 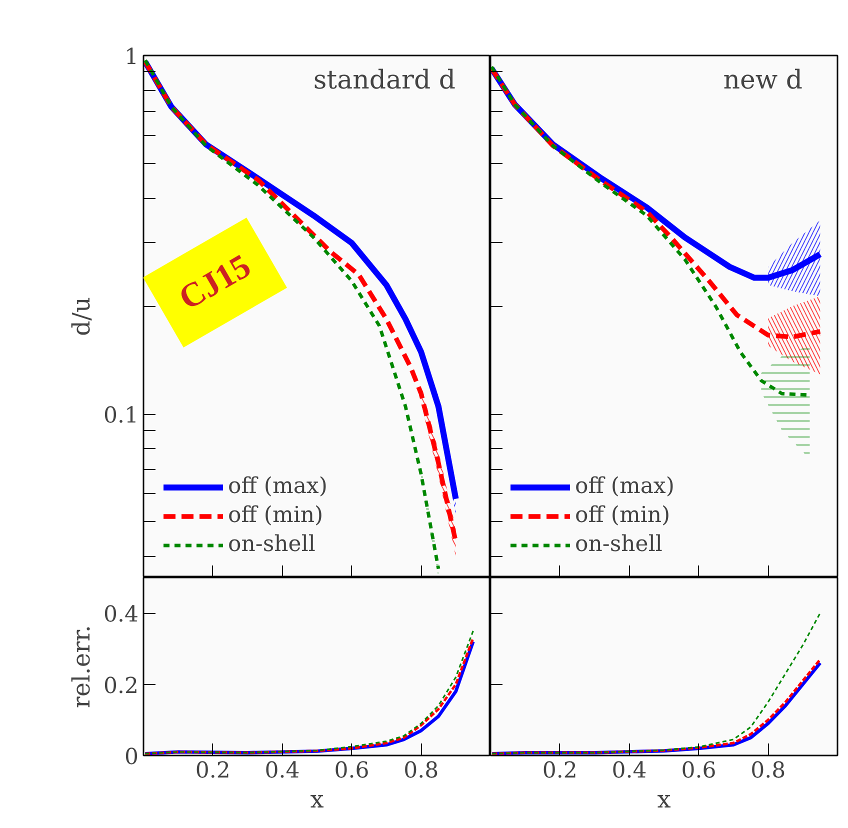 What do you see at coordinates (82, 666) in the screenshot?
I see `y-axis-title: rel.err.` at bounding box center [82, 666].